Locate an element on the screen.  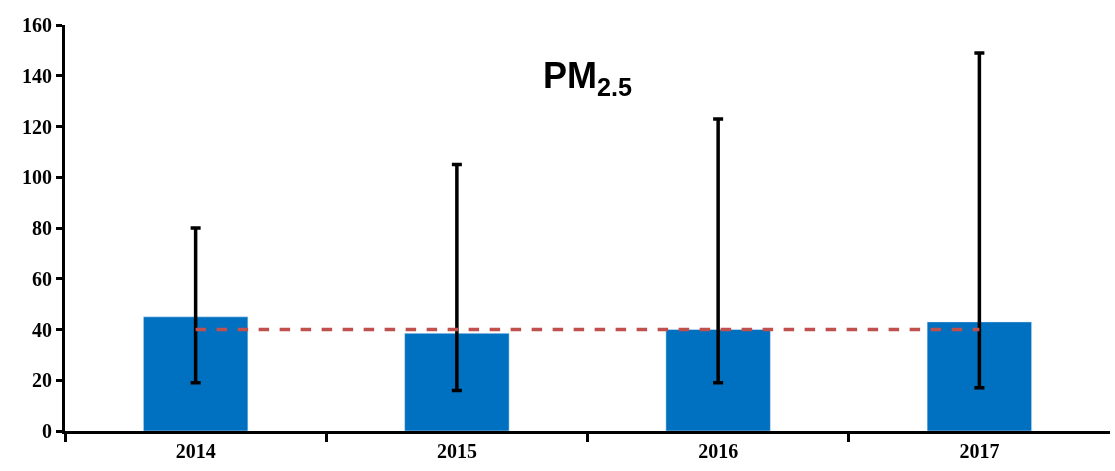
x-tick-label: 2017 is located at coordinates (979, 451).